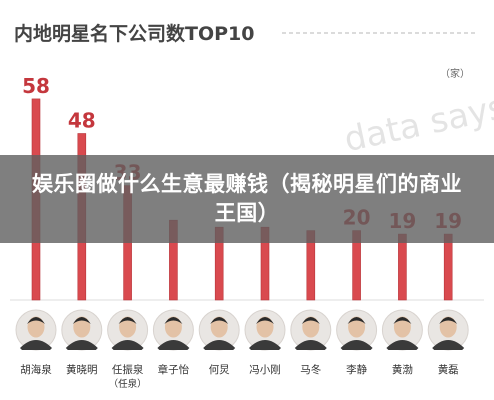  Describe the element at coordinates (417, 123) in the screenshot. I see `watermark-text: data says` at that location.